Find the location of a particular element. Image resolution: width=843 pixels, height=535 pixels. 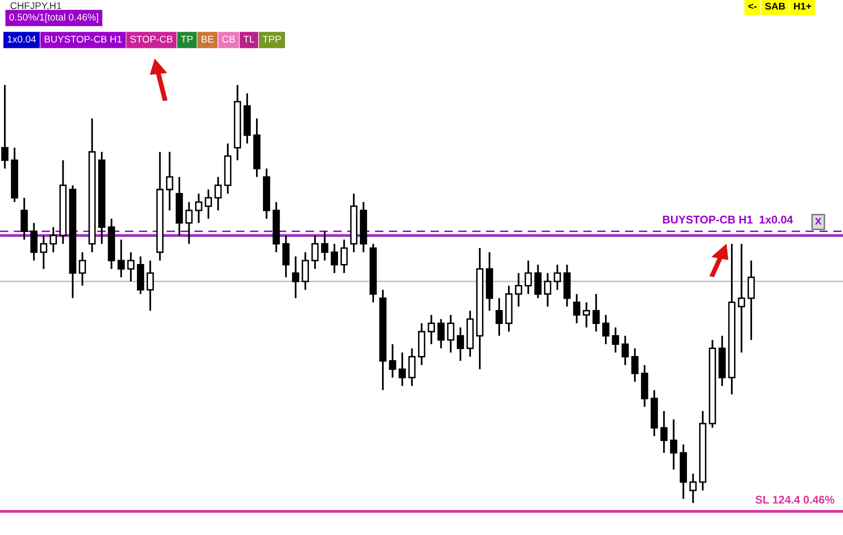

chart-title: CHFJPY,H1 is located at coordinates (36, 6).